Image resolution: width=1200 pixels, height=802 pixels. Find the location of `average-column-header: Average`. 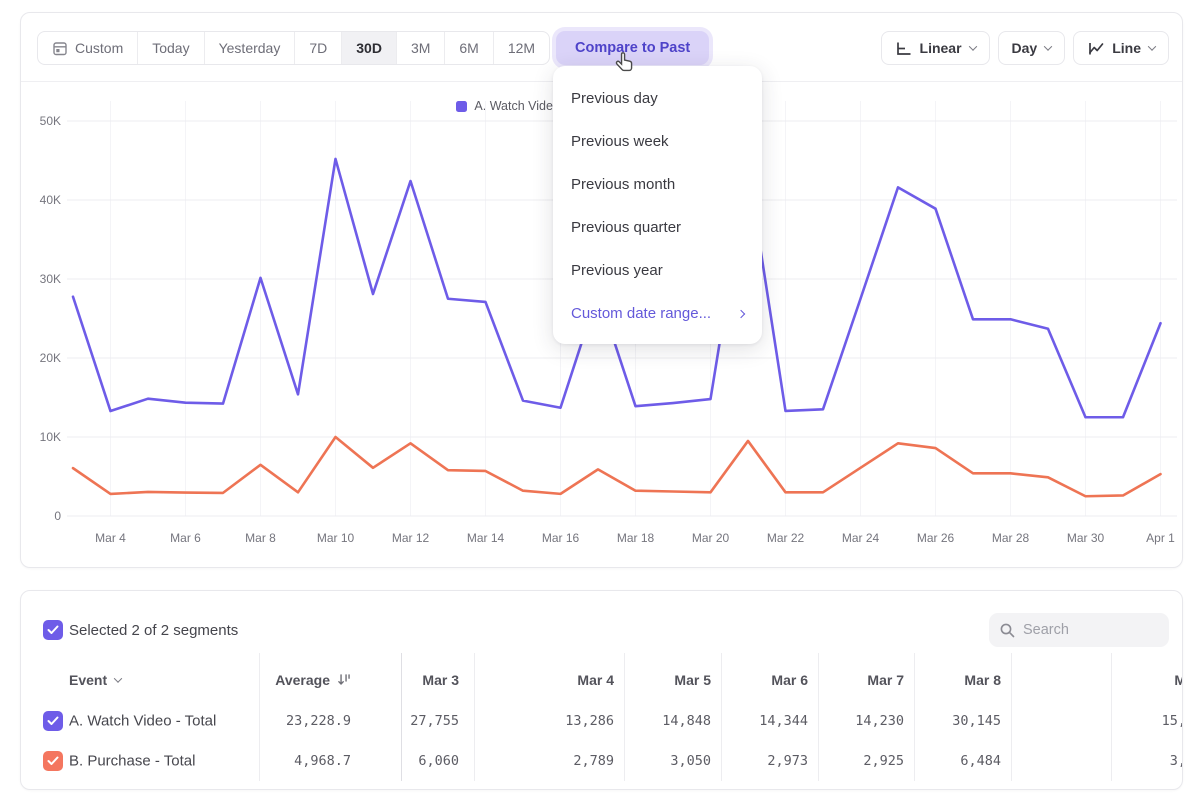

average-column-header: Average is located at coordinates (313, 680).